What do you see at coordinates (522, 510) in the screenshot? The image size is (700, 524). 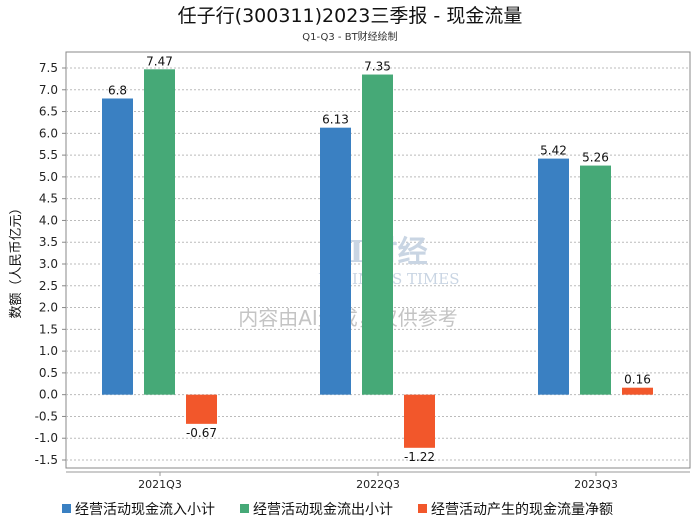 I see `legend-label: 经营活动产生的现金流量净额` at bounding box center [522, 510].